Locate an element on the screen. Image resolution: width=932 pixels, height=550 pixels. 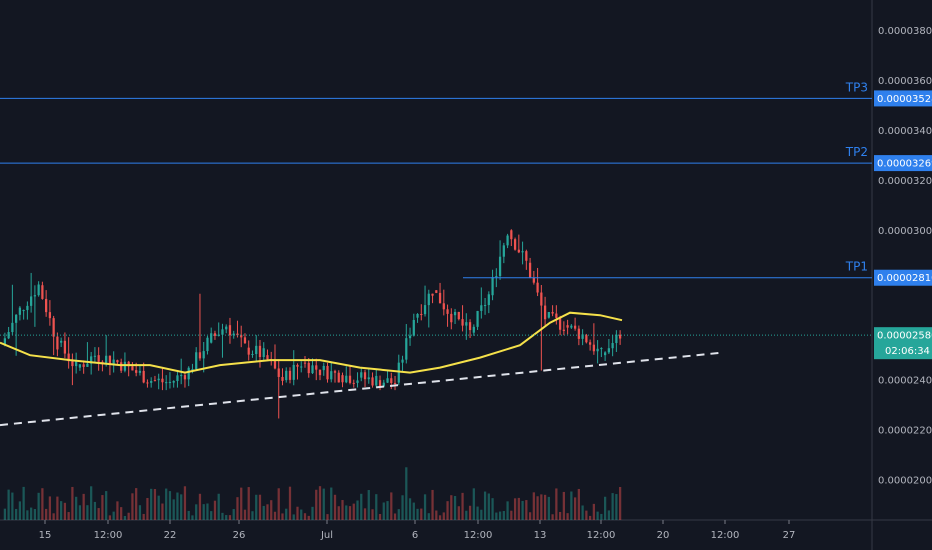
price-tick-label: 0.00002000 is located at coordinates (905, 481).